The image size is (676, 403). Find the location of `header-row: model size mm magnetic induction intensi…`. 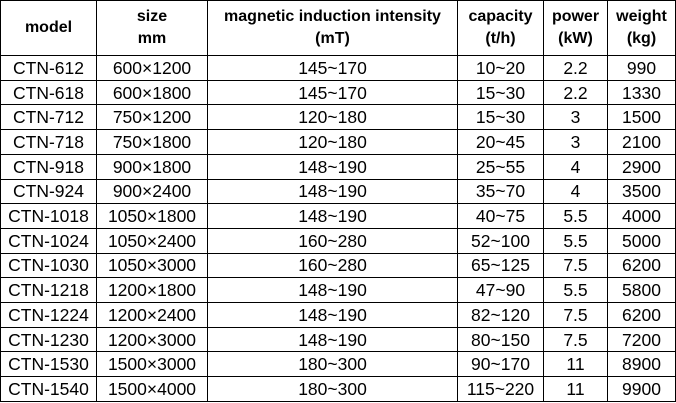

header-row: model size mm magnetic induction intensi… is located at coordinates (338, 28).